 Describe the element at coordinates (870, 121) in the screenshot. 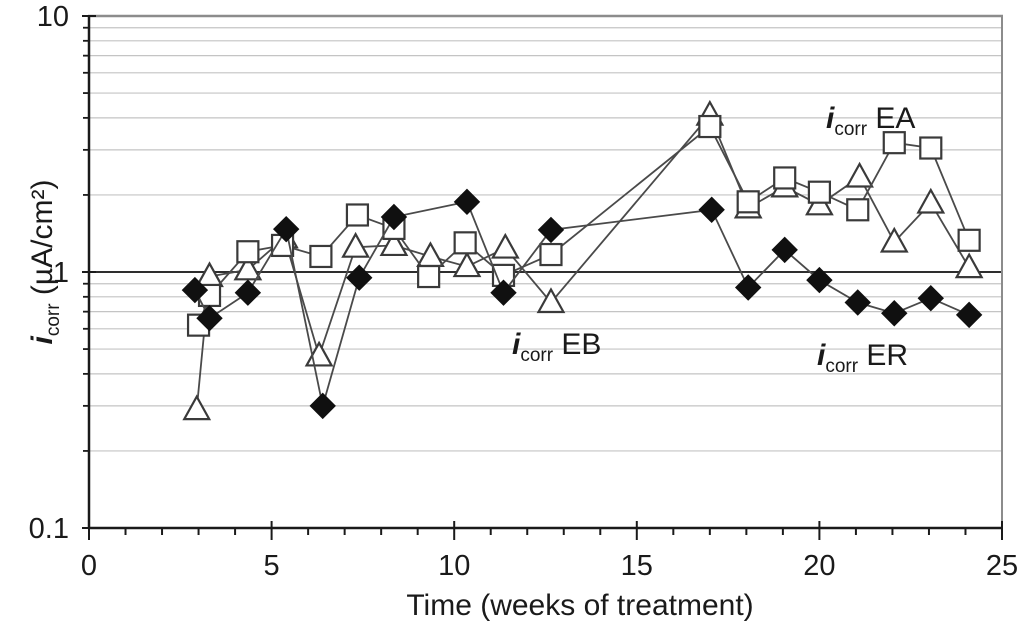

I see `series-label-ea: icorr EA` at that location.